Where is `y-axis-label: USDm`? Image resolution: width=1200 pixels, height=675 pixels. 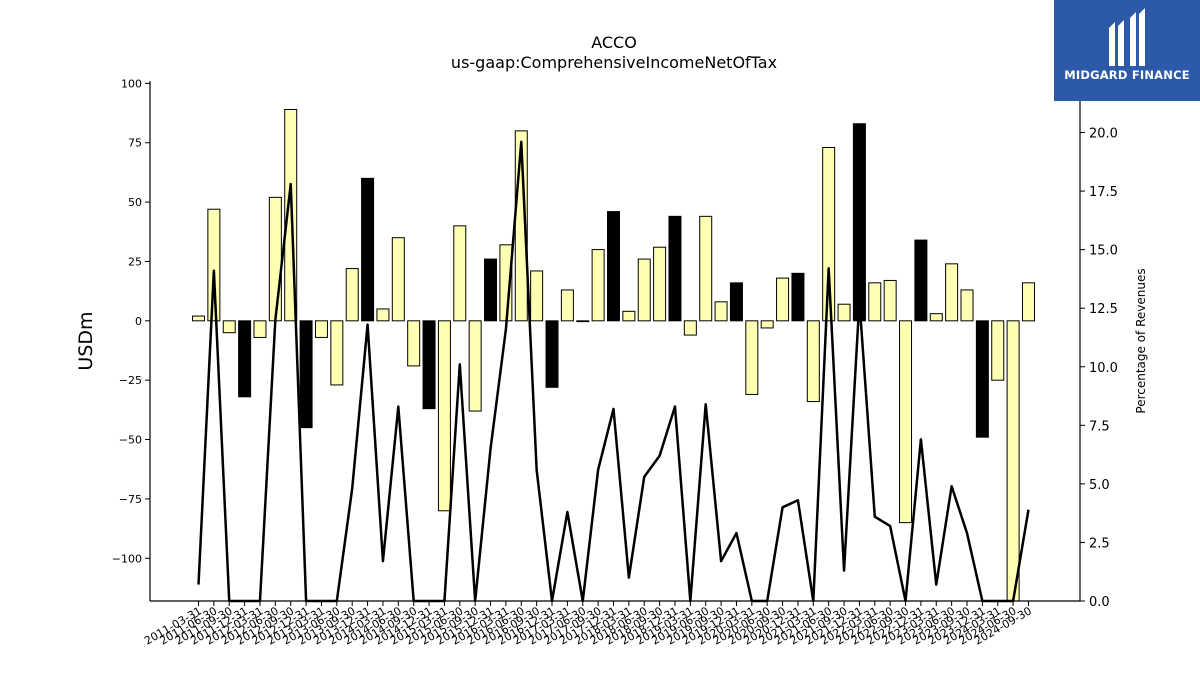
y-axis-label: USDm is located at coordinates (86, 340).